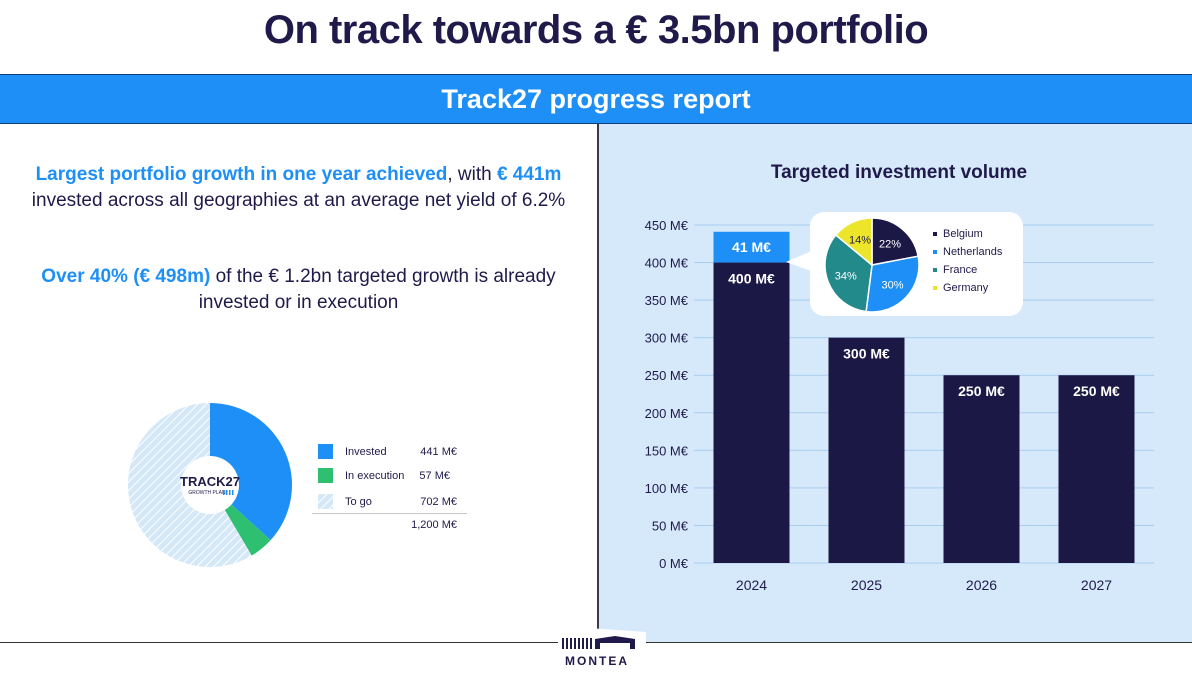  What do you see at coordinates (960, 270) in the screenshot?
I see `pie-legend-label: France` at bounding box center [960, 270].